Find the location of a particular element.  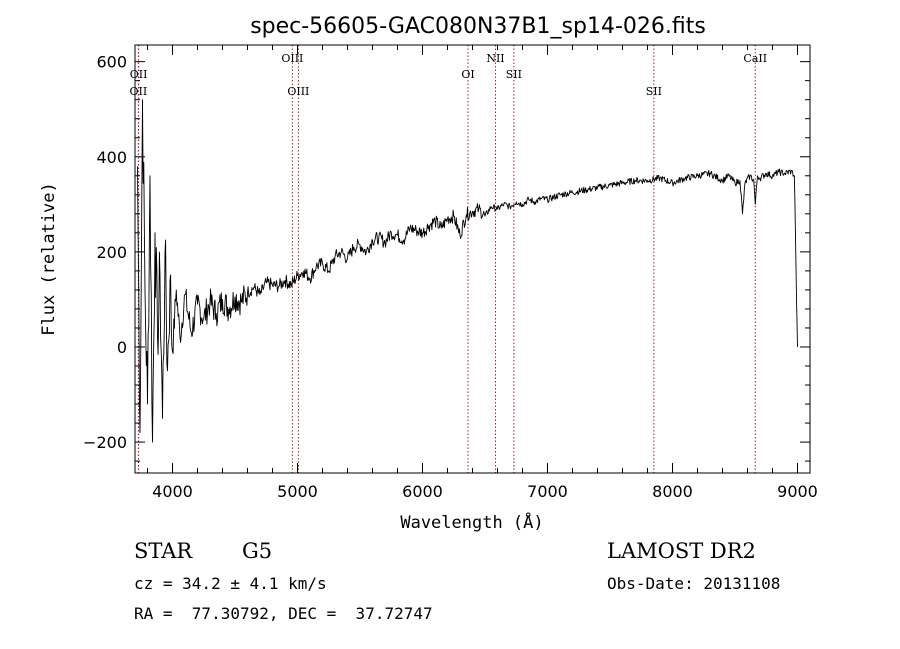

y-tick-label: 200 is located at coordinates (111, 252).